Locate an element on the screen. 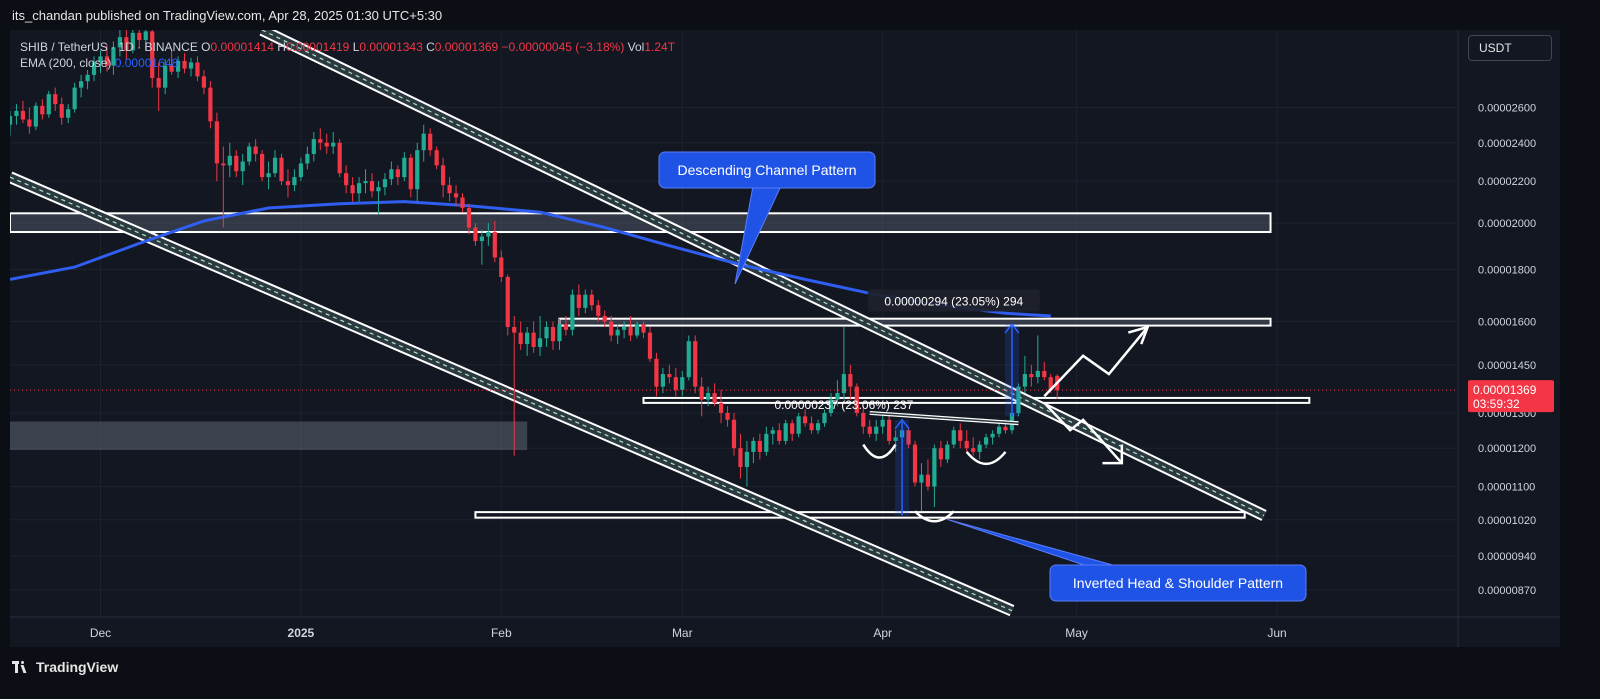 This screenshot has width=1600, height=699. bearish-arrowhead is located at coordinates (1113, 454).